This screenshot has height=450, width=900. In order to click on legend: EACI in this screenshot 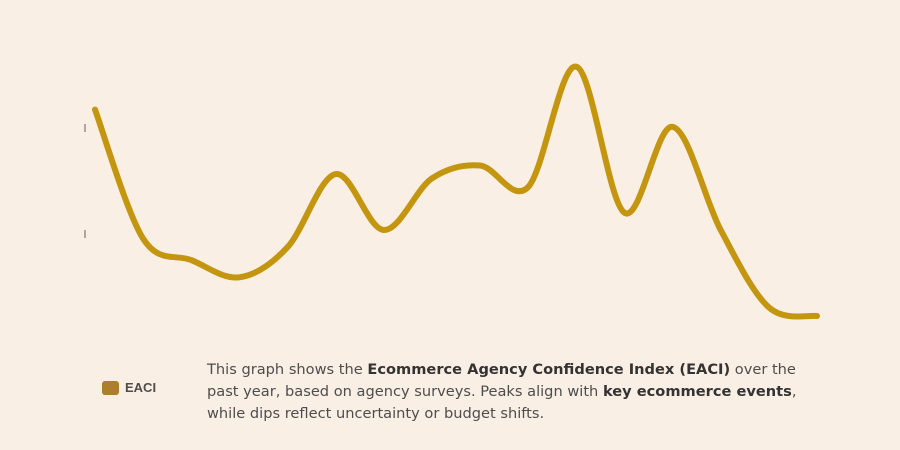, I will do `click(129, 387)`.